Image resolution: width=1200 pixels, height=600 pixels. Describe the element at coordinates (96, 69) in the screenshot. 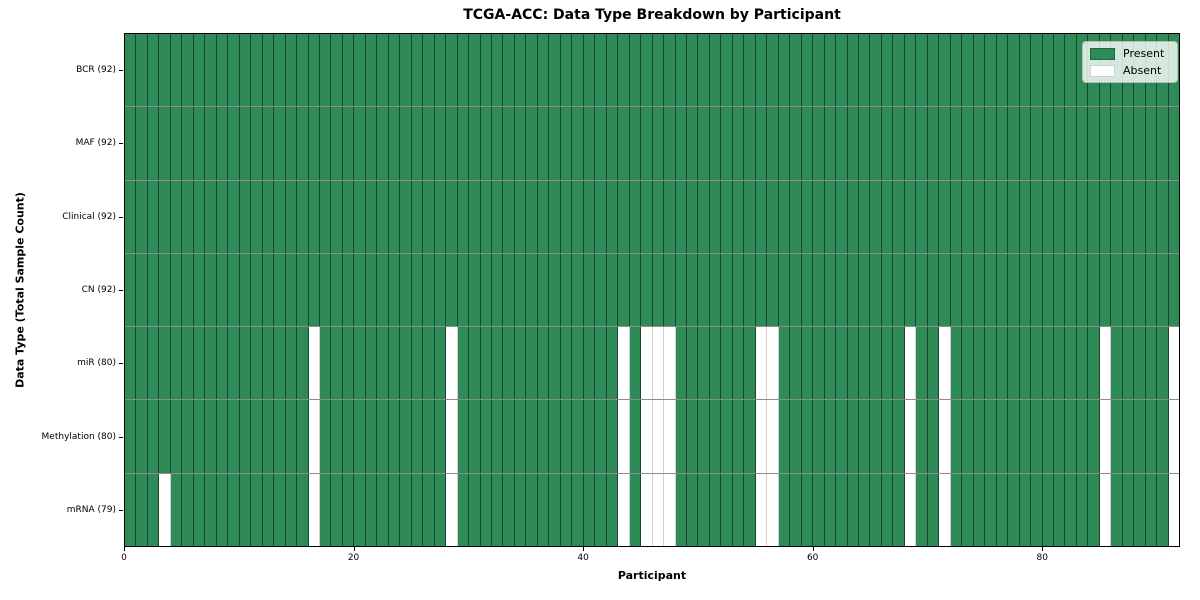

I see `y-tick-label: BCR (92)` at that location.